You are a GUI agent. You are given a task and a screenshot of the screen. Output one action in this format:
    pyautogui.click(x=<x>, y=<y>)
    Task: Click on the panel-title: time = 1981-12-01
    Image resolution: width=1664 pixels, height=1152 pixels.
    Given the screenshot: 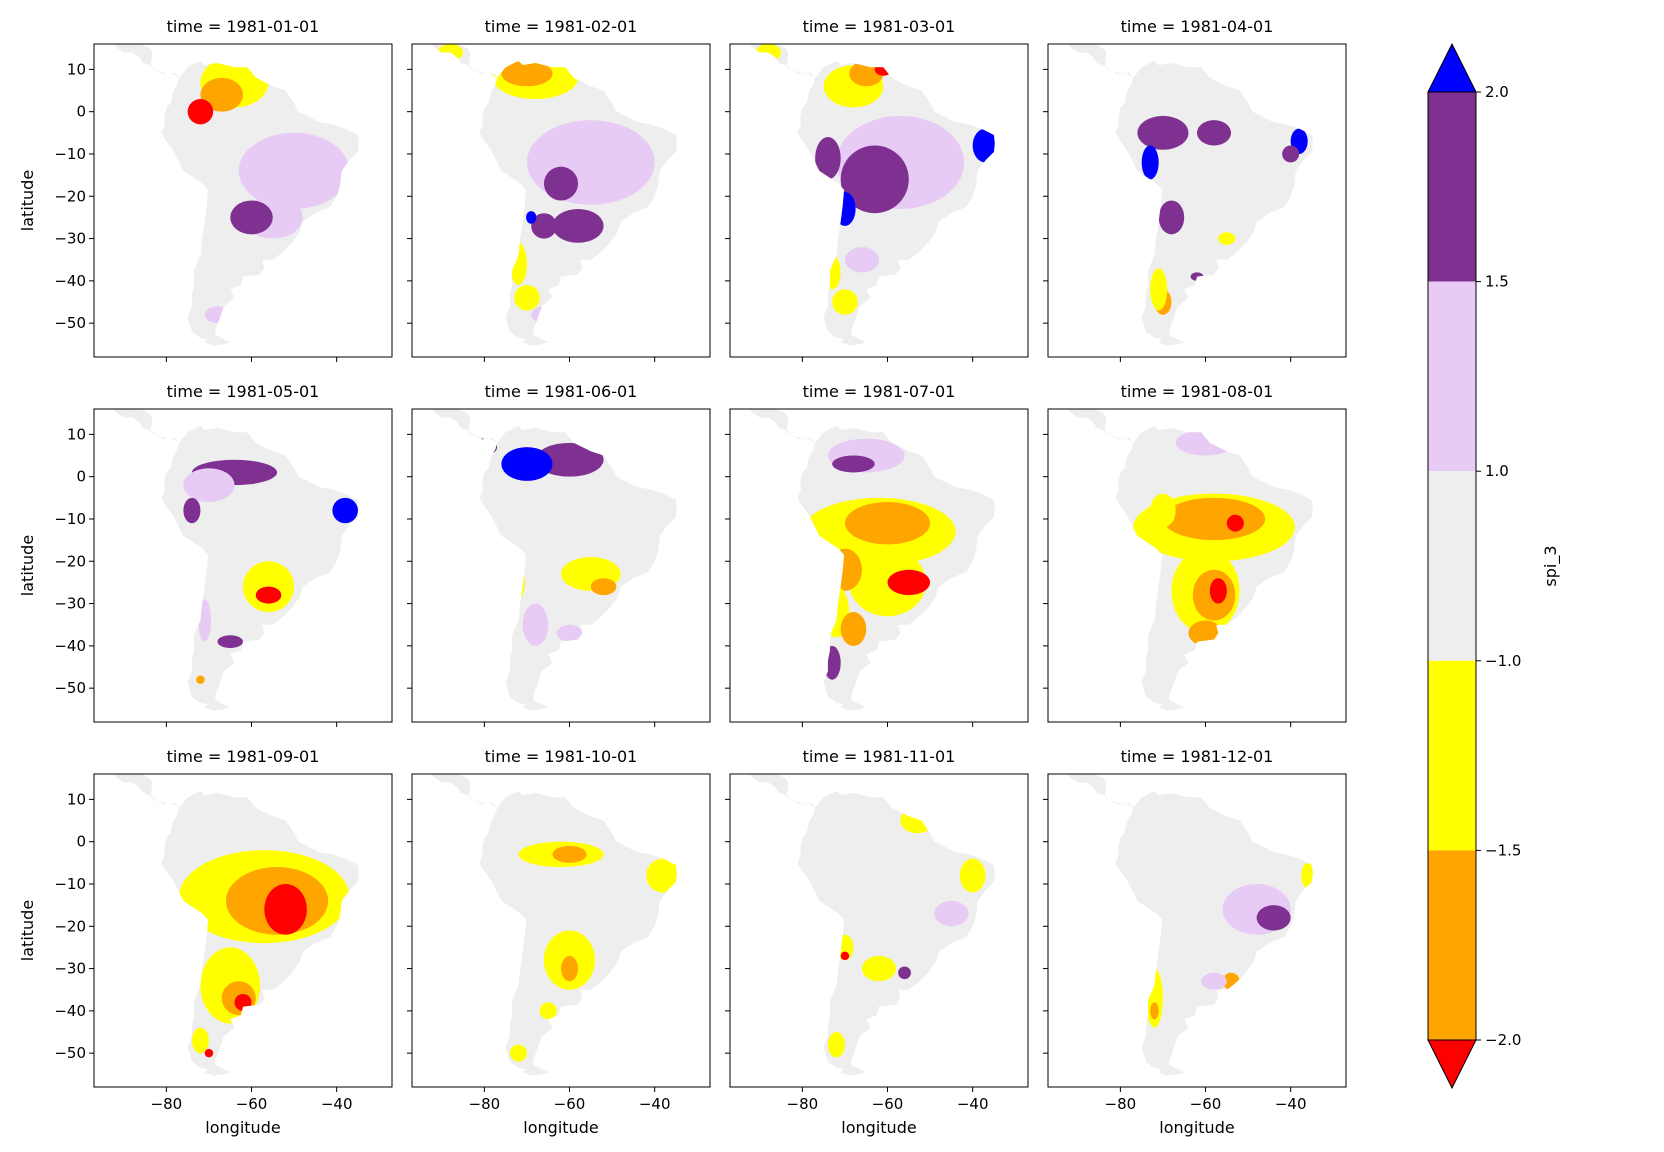 What is the action you would take?
    pyautogui.click(x=1197, y=756)
    